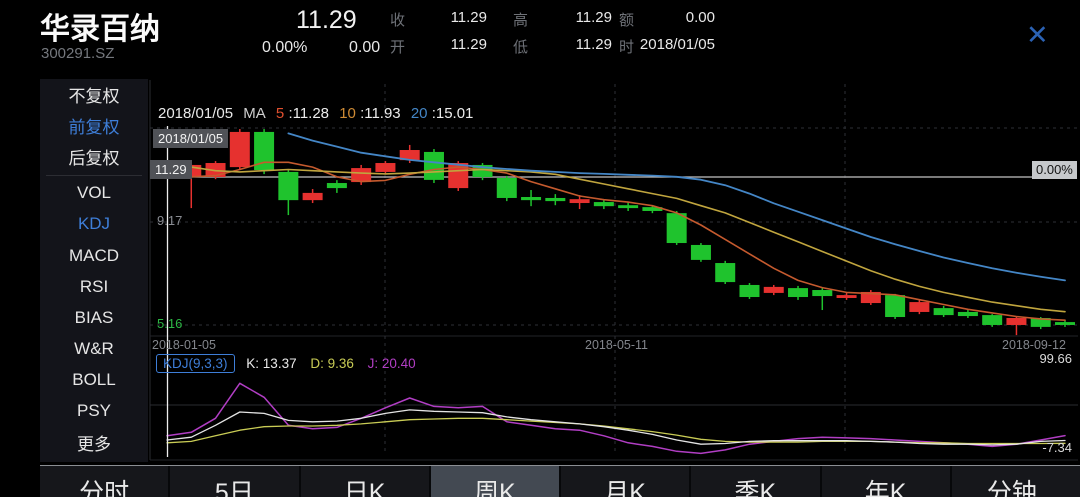  What do you see at coordinates (94, 349) in the screenshot?
I see `sidebar-item-wr: W&R` at bounding box center [94, 349].